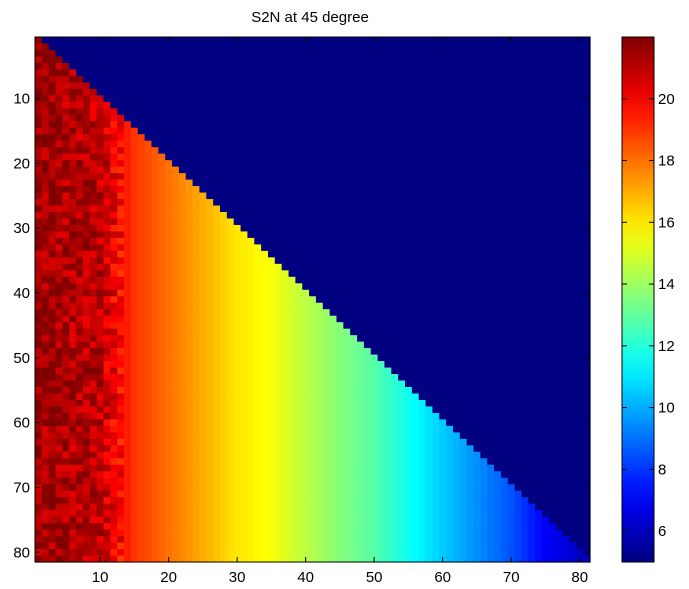  Describe the element at coordinates (310, 17) in the screenshot. I see `chart-title: S2N at 45 degree` at that location.